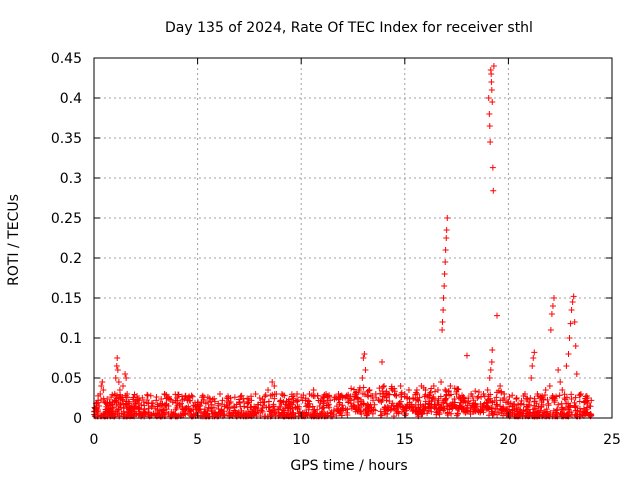  Describe the element at coordinates (197, 440) in the screenshot. I see `x-tick-label: 5` at that location.